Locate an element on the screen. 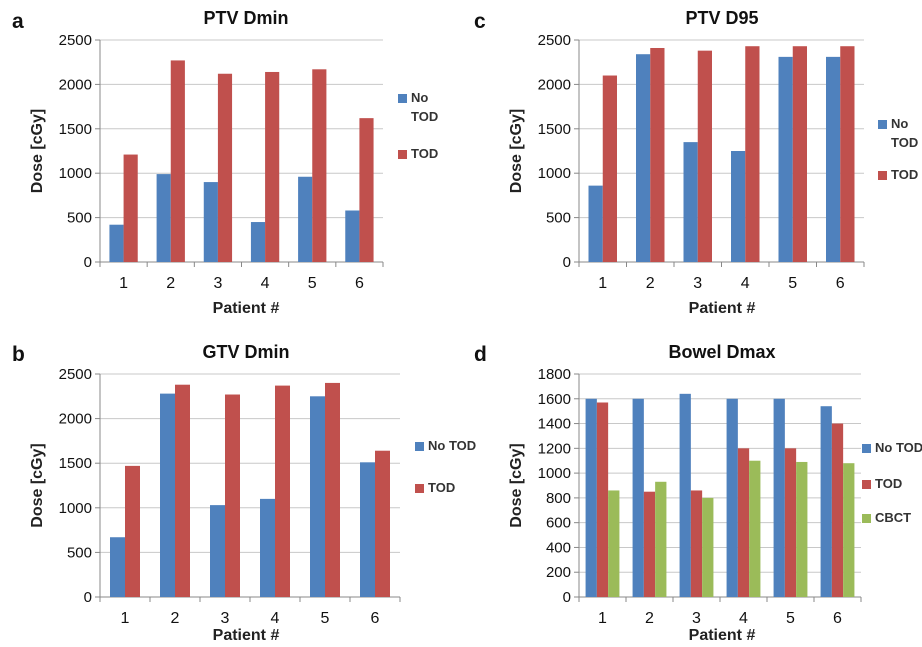  panel-letter: c is located at coordinates (480, 21).